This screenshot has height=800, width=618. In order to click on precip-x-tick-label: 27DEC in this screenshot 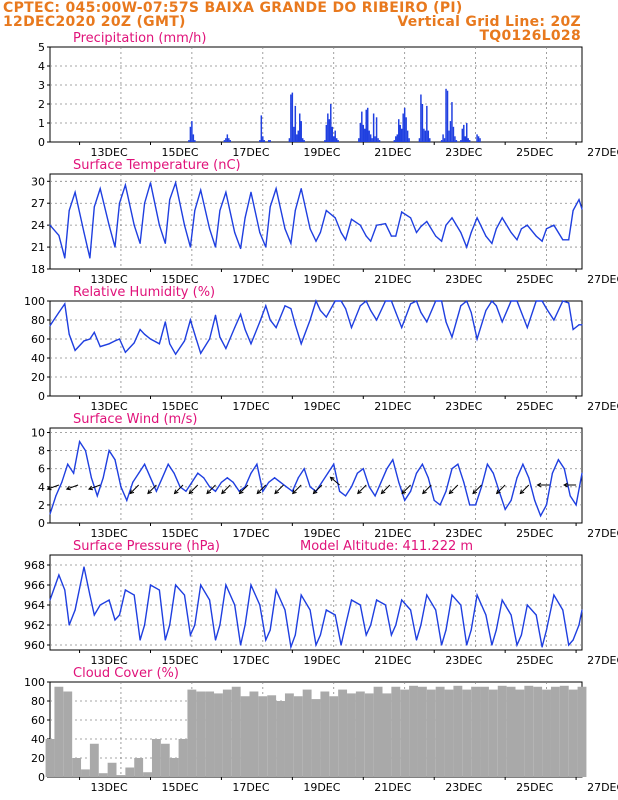, I will do `click(602, 152)`.